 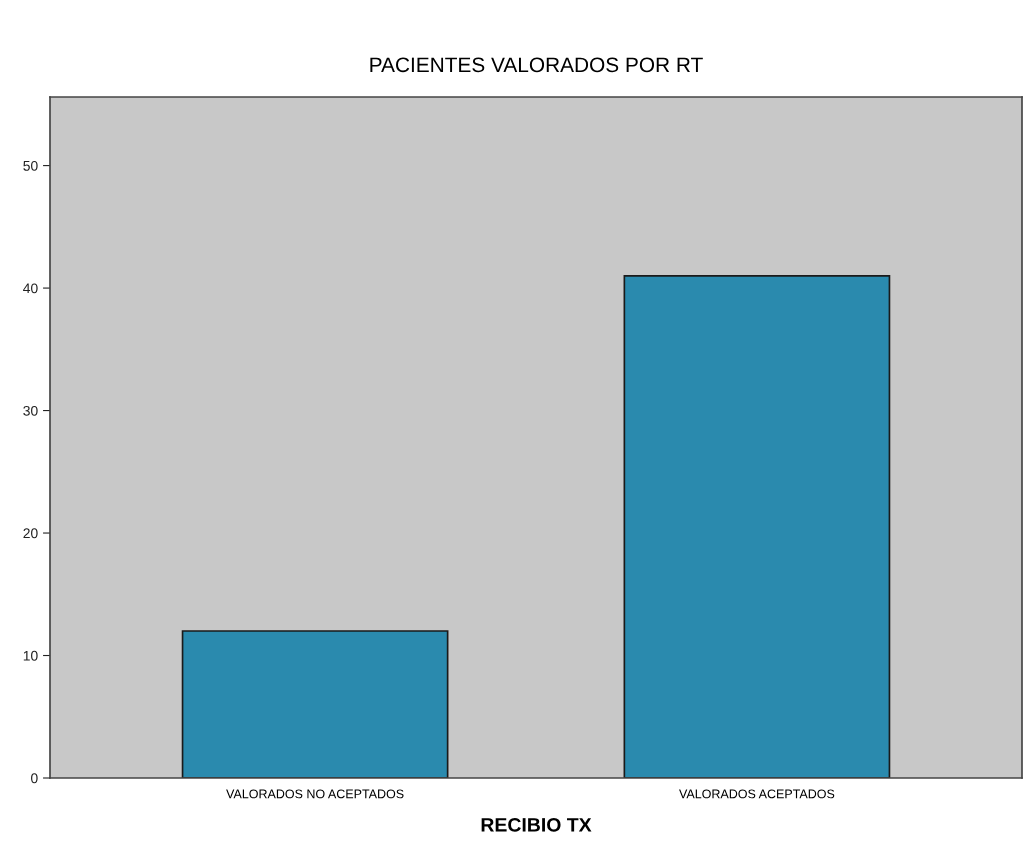 I want to click on y-tick-label: 0, so click(x=34, y=778).